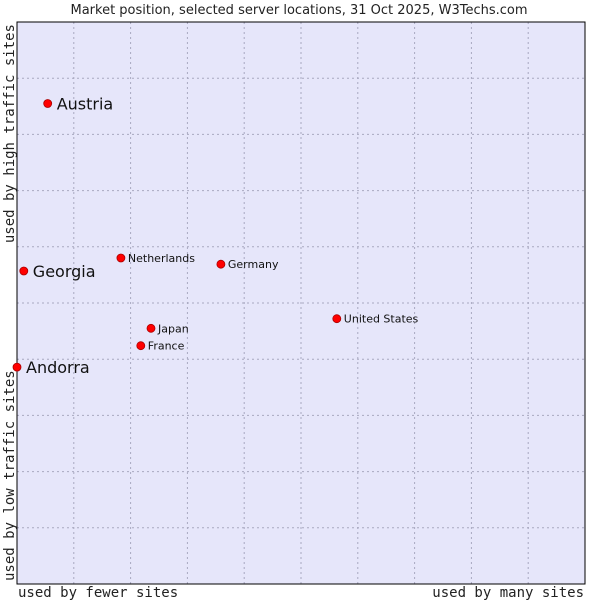 This screenshot has width=600, height=600. I want to click on point-label-france: France, so click(166, 346).